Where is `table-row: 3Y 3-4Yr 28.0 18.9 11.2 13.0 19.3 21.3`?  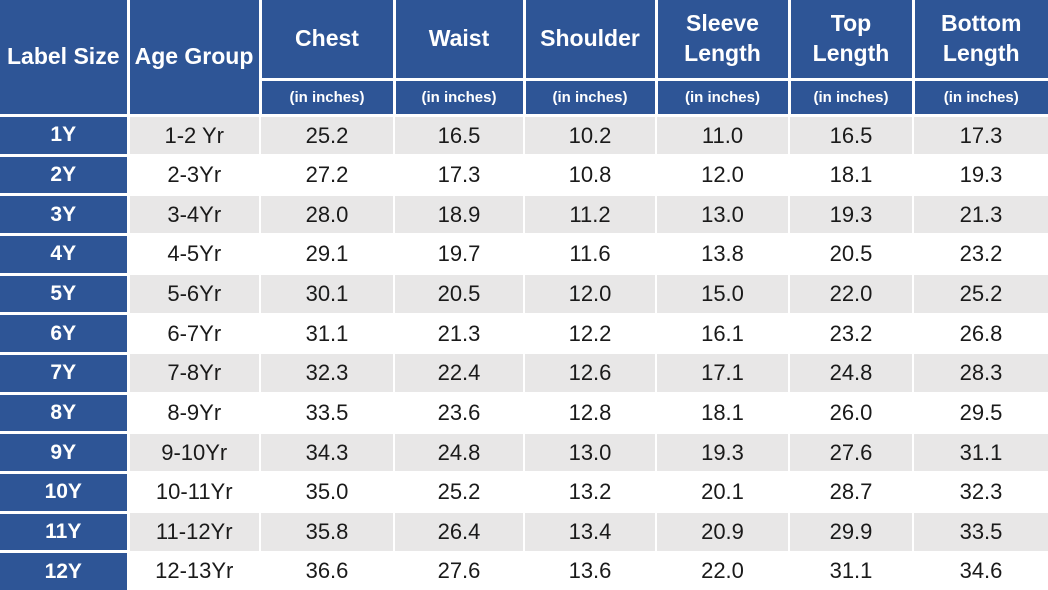
table-row: 3Y 3-4Yr 28.0 18.9 11.2 13.0 19.3 21.3 is located at coordinates (524, 214).